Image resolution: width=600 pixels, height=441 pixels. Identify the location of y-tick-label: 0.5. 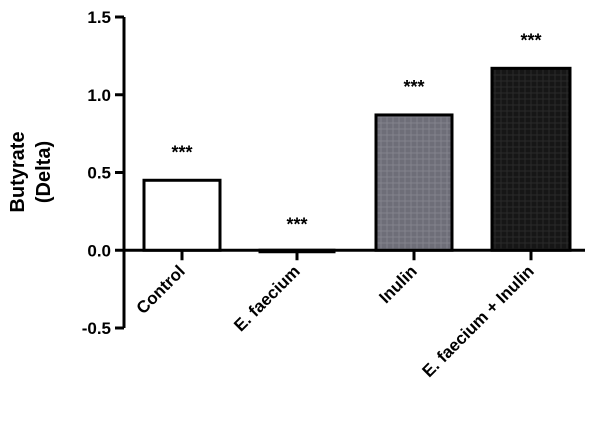
(99, 173).